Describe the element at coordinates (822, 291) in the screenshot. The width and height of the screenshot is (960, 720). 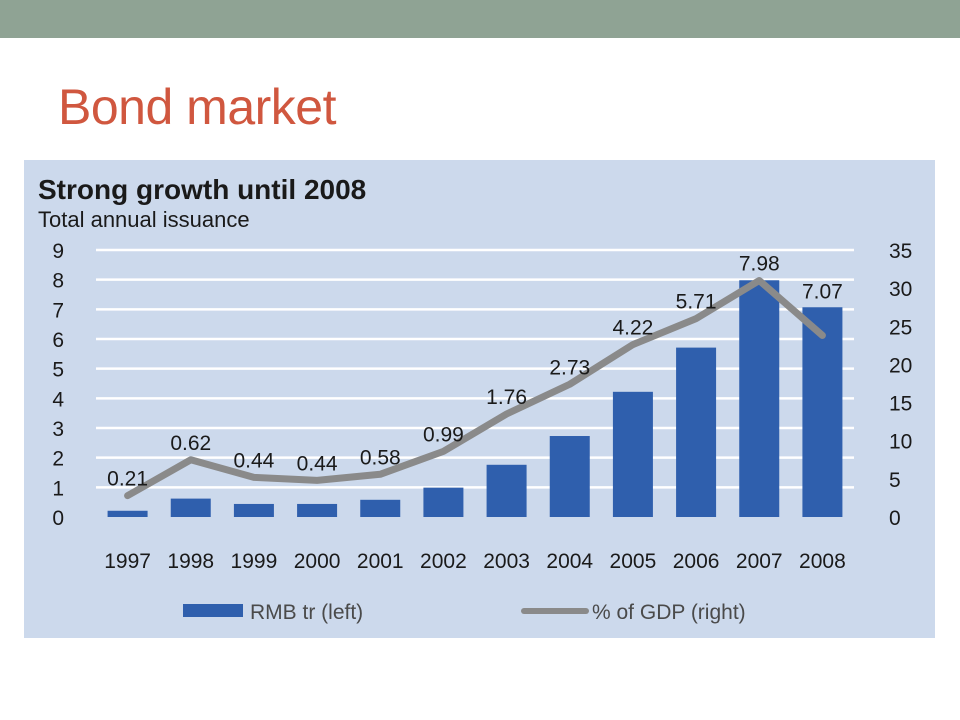
I see `bar-value-label: 7.07` at that location.